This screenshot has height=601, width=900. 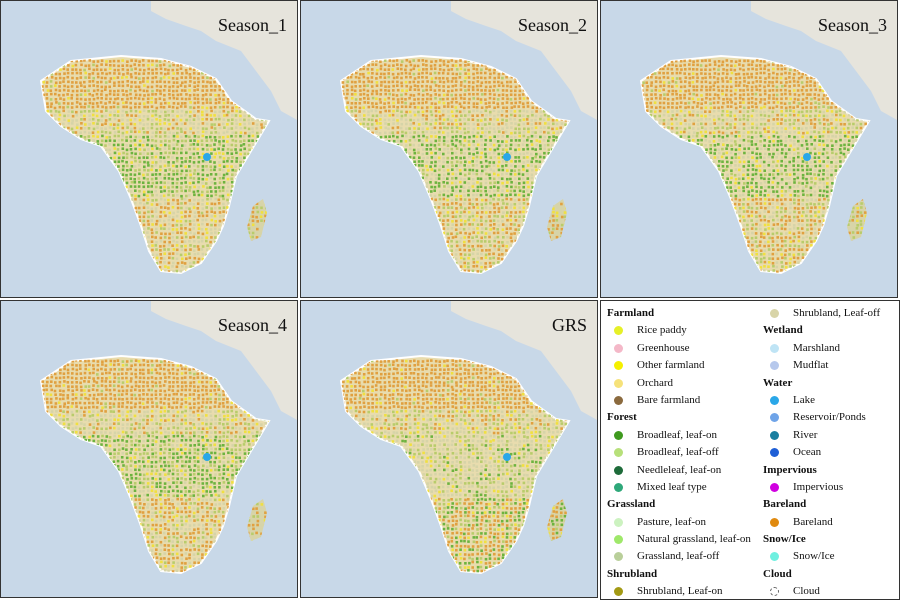 I want to click on legend-item: Needleleaf, leaf-on, so click(x=679, y=470).